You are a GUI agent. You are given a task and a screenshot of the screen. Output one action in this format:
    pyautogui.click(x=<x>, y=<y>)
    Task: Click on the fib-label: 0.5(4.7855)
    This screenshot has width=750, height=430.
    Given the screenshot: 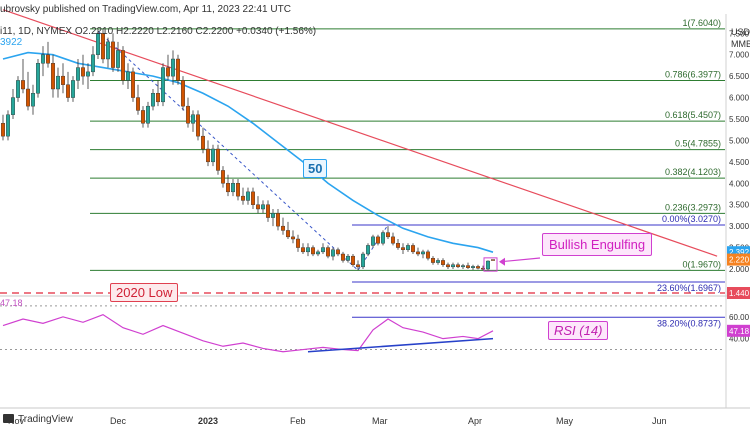 What is the action you would take?
    pyautogui.click(x=698, y=144)
    